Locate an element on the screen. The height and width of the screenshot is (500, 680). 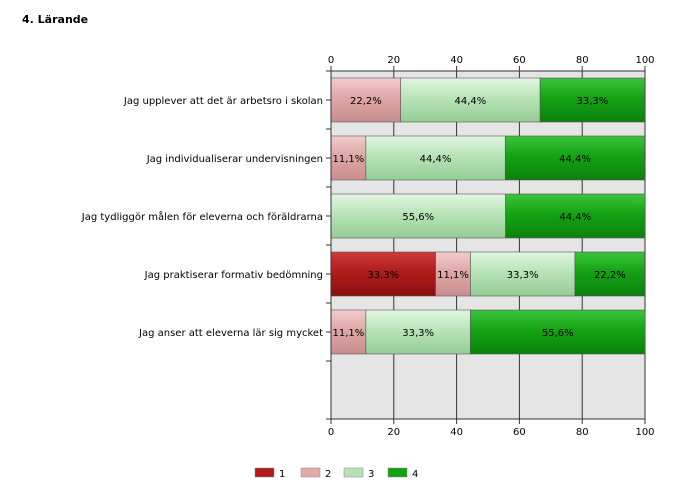
x-tick-label-bottom: 100 is located at coordinates (644, 432).